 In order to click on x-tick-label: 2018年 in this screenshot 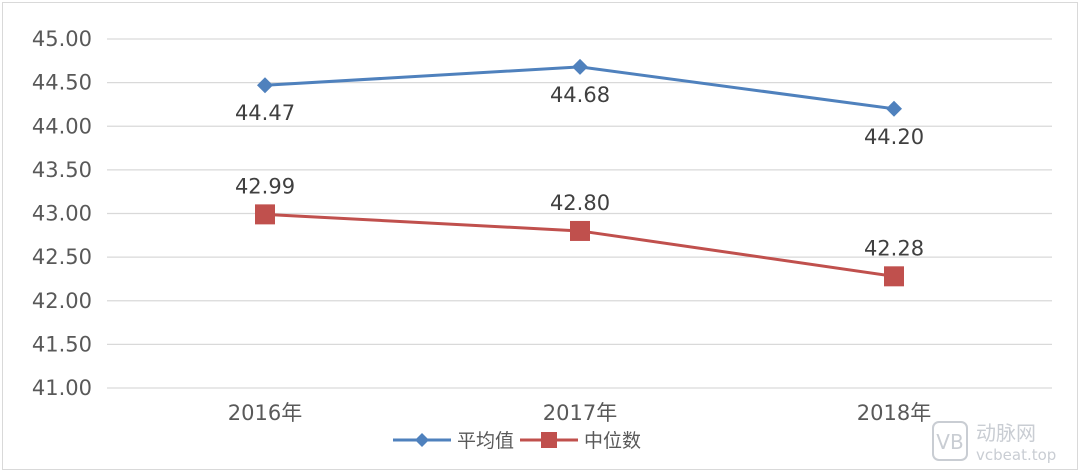, I will do `click(894, 413)`.